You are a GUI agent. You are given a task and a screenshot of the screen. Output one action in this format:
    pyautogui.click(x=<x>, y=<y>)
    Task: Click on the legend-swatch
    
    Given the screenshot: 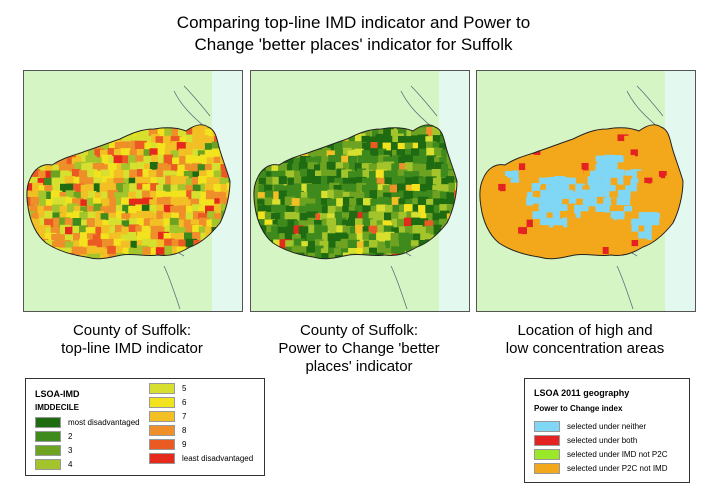 What is the action you would take?
    pyautogui.click(x=162, y=430)
    